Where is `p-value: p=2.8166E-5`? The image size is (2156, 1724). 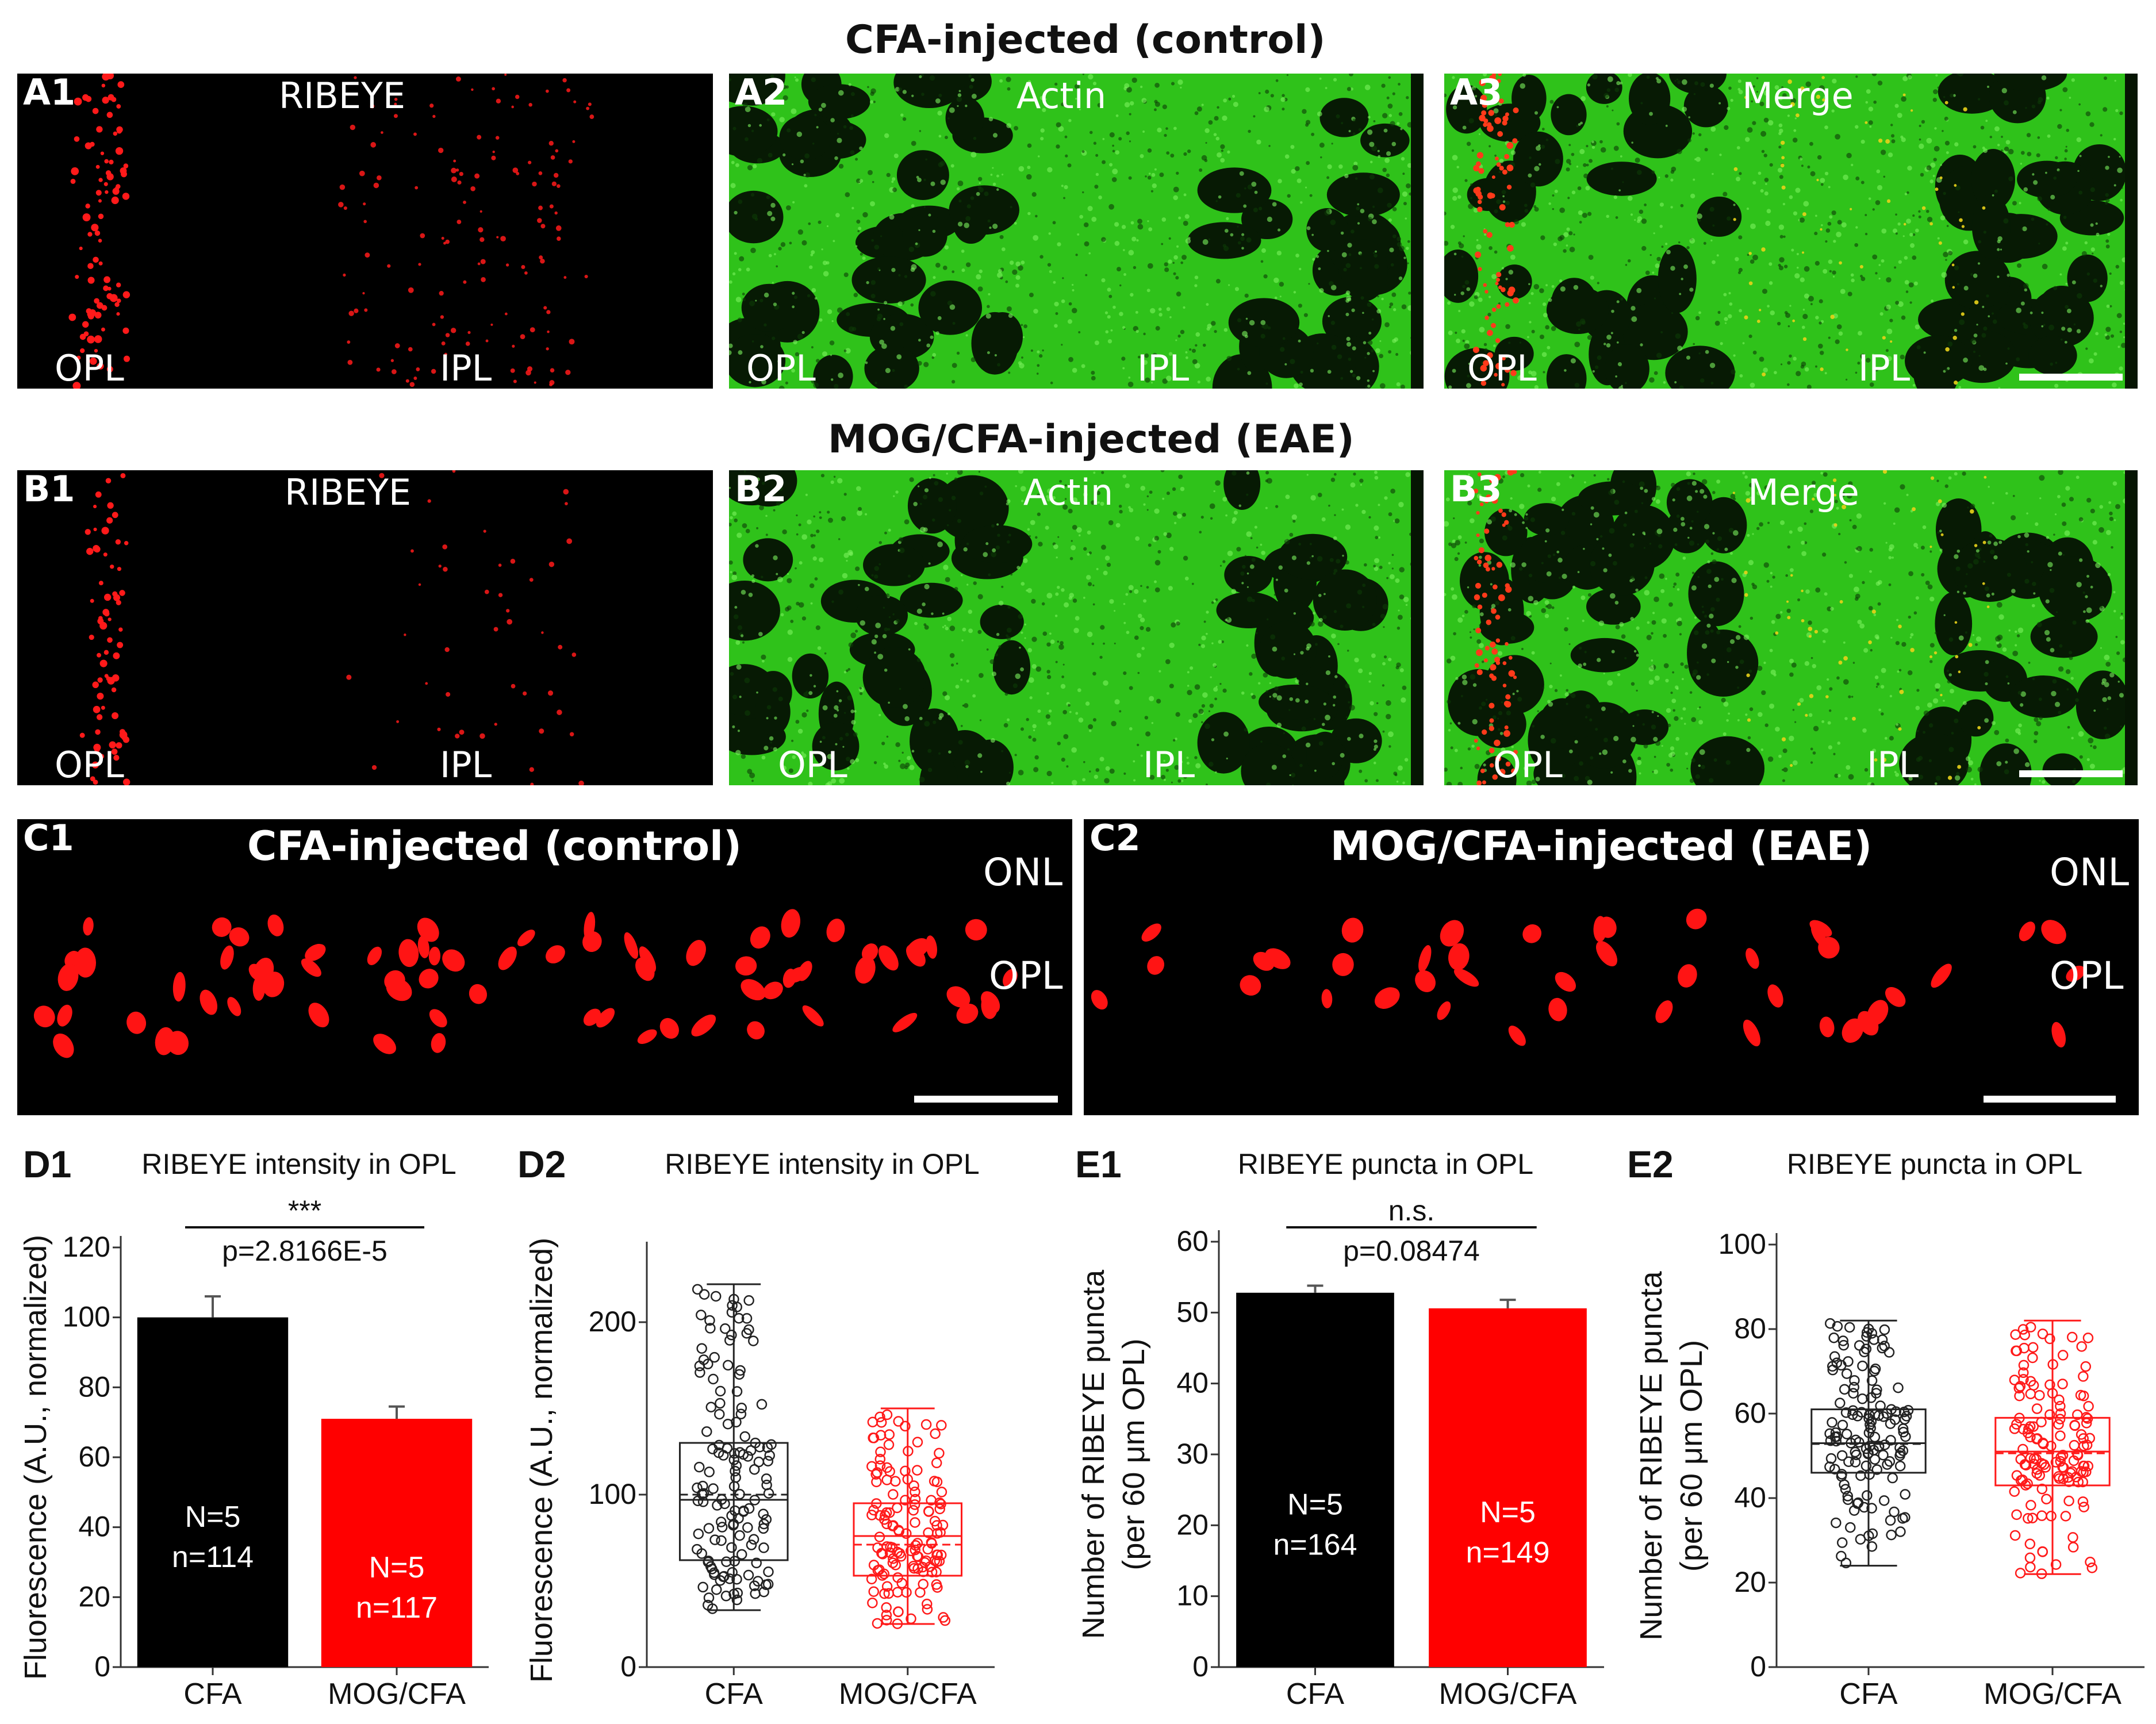
p-value: p=2.8166E-5 is located at coordinates (305, 1251).